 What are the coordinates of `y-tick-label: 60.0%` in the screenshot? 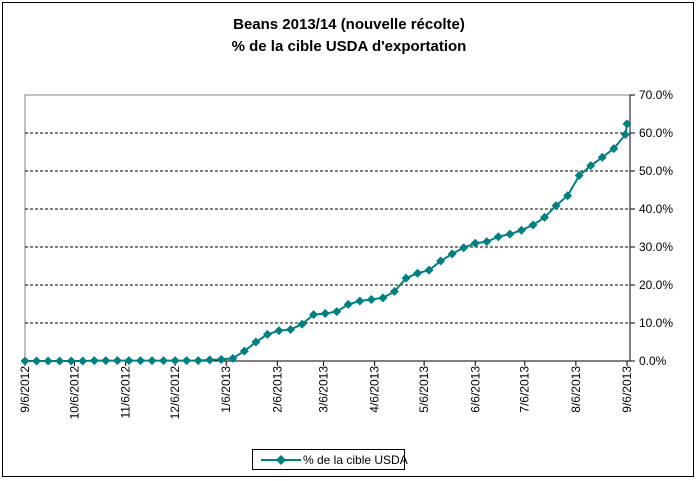 It's located at (656, 133).